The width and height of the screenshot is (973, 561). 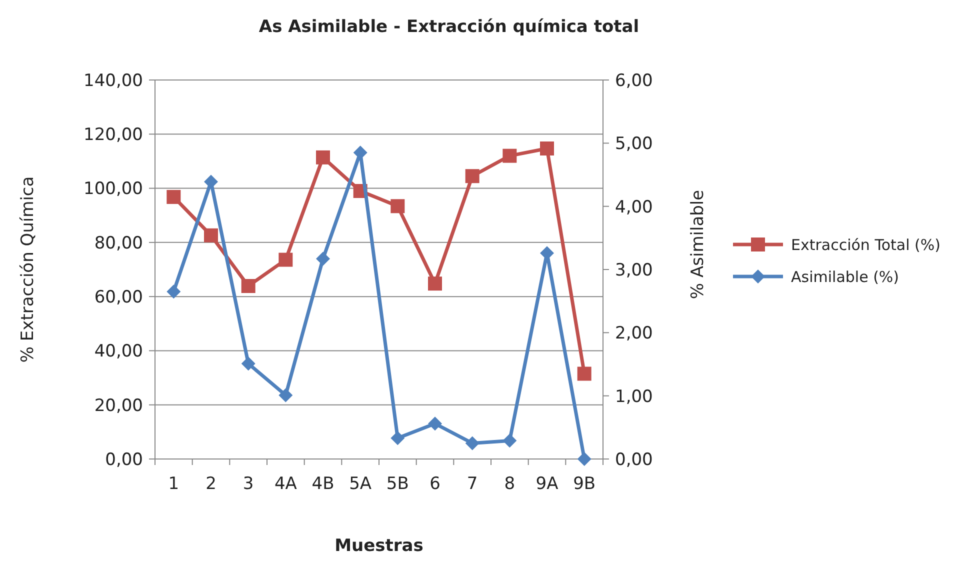 I want to click on x-axis-title: Muestras, so click(x=379, y=546).